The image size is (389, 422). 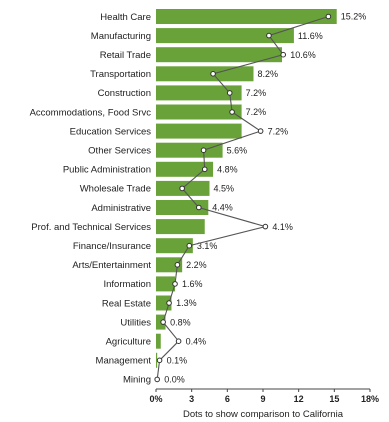 I want to click on bar-information, so click(x=166, y=284).